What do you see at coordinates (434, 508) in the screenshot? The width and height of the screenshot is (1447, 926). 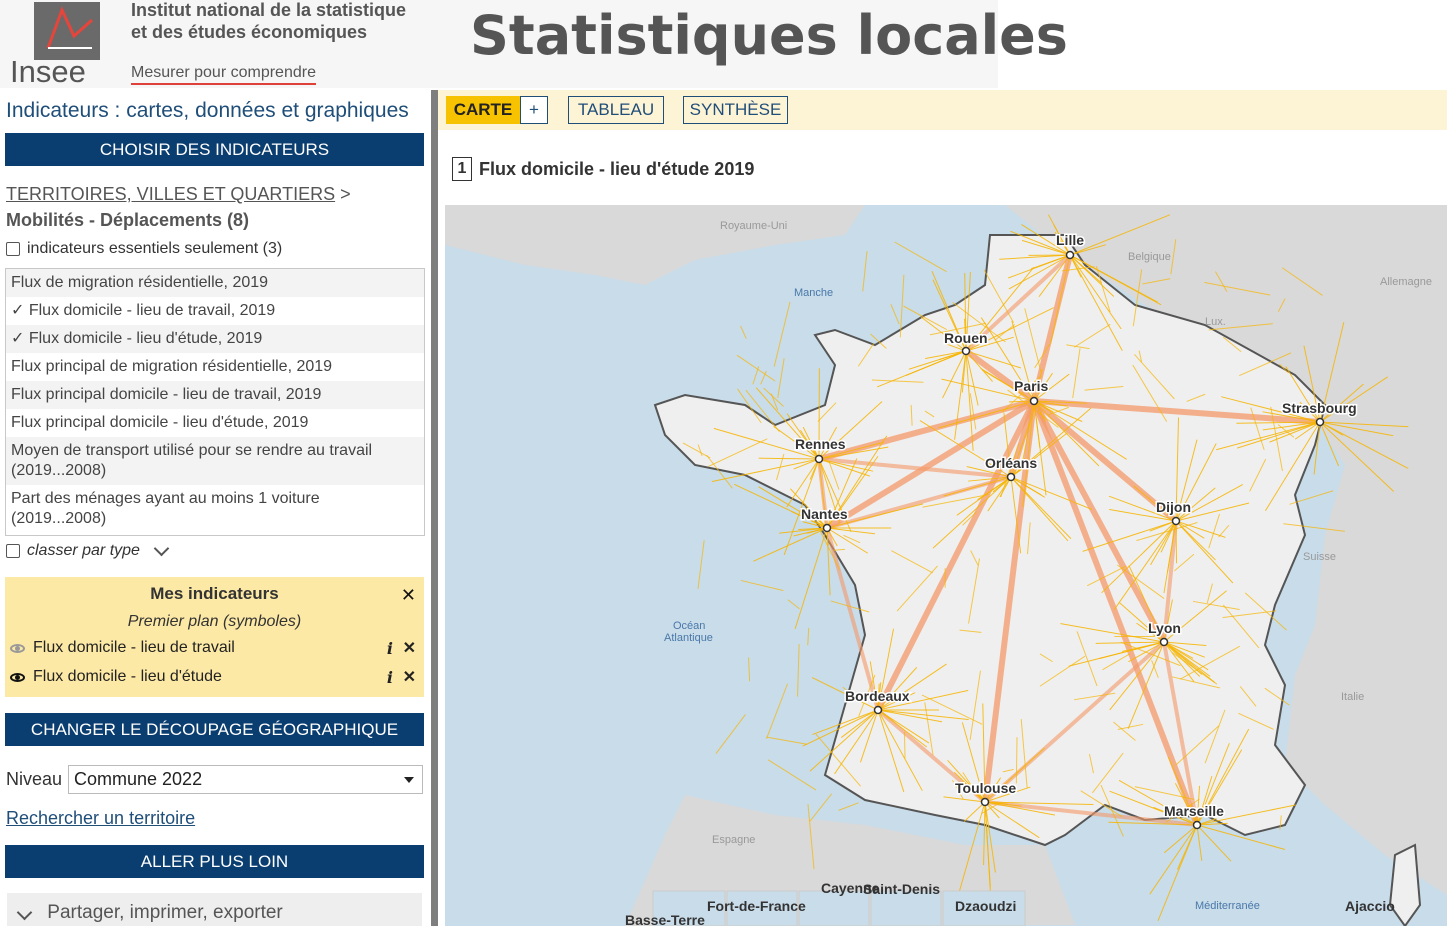 I see `panel-splitter` at bounding box center [434, 508].